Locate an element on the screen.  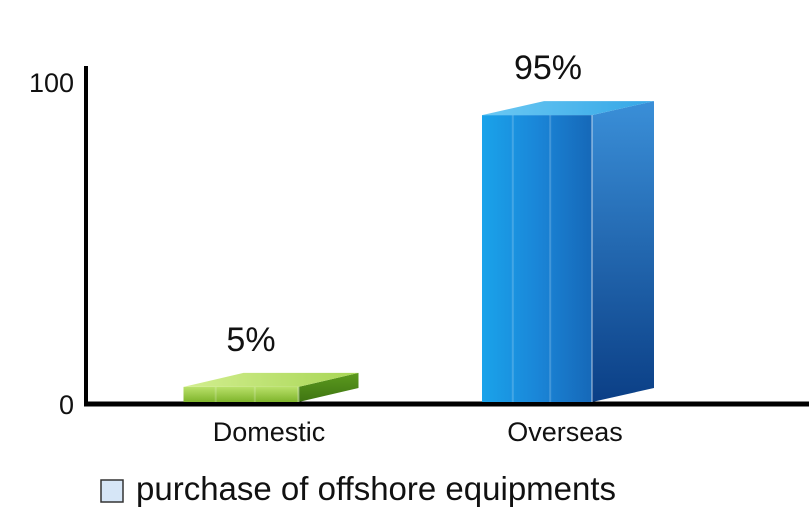
category-label: Domestic is located at coordinates (269, 432).